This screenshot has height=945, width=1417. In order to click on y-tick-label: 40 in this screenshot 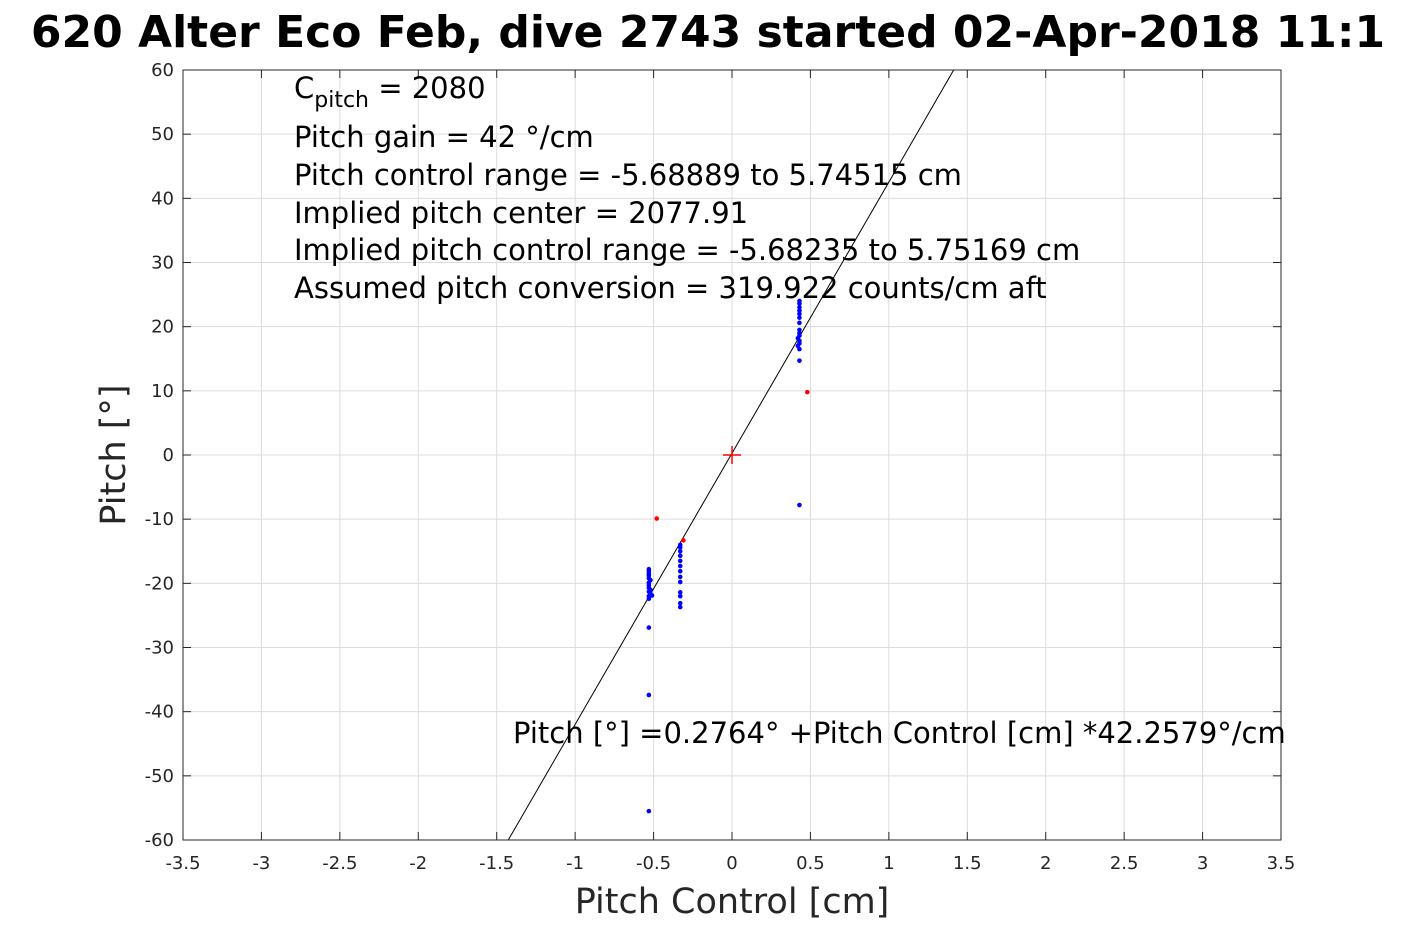, I will do `click(162, 198)`.